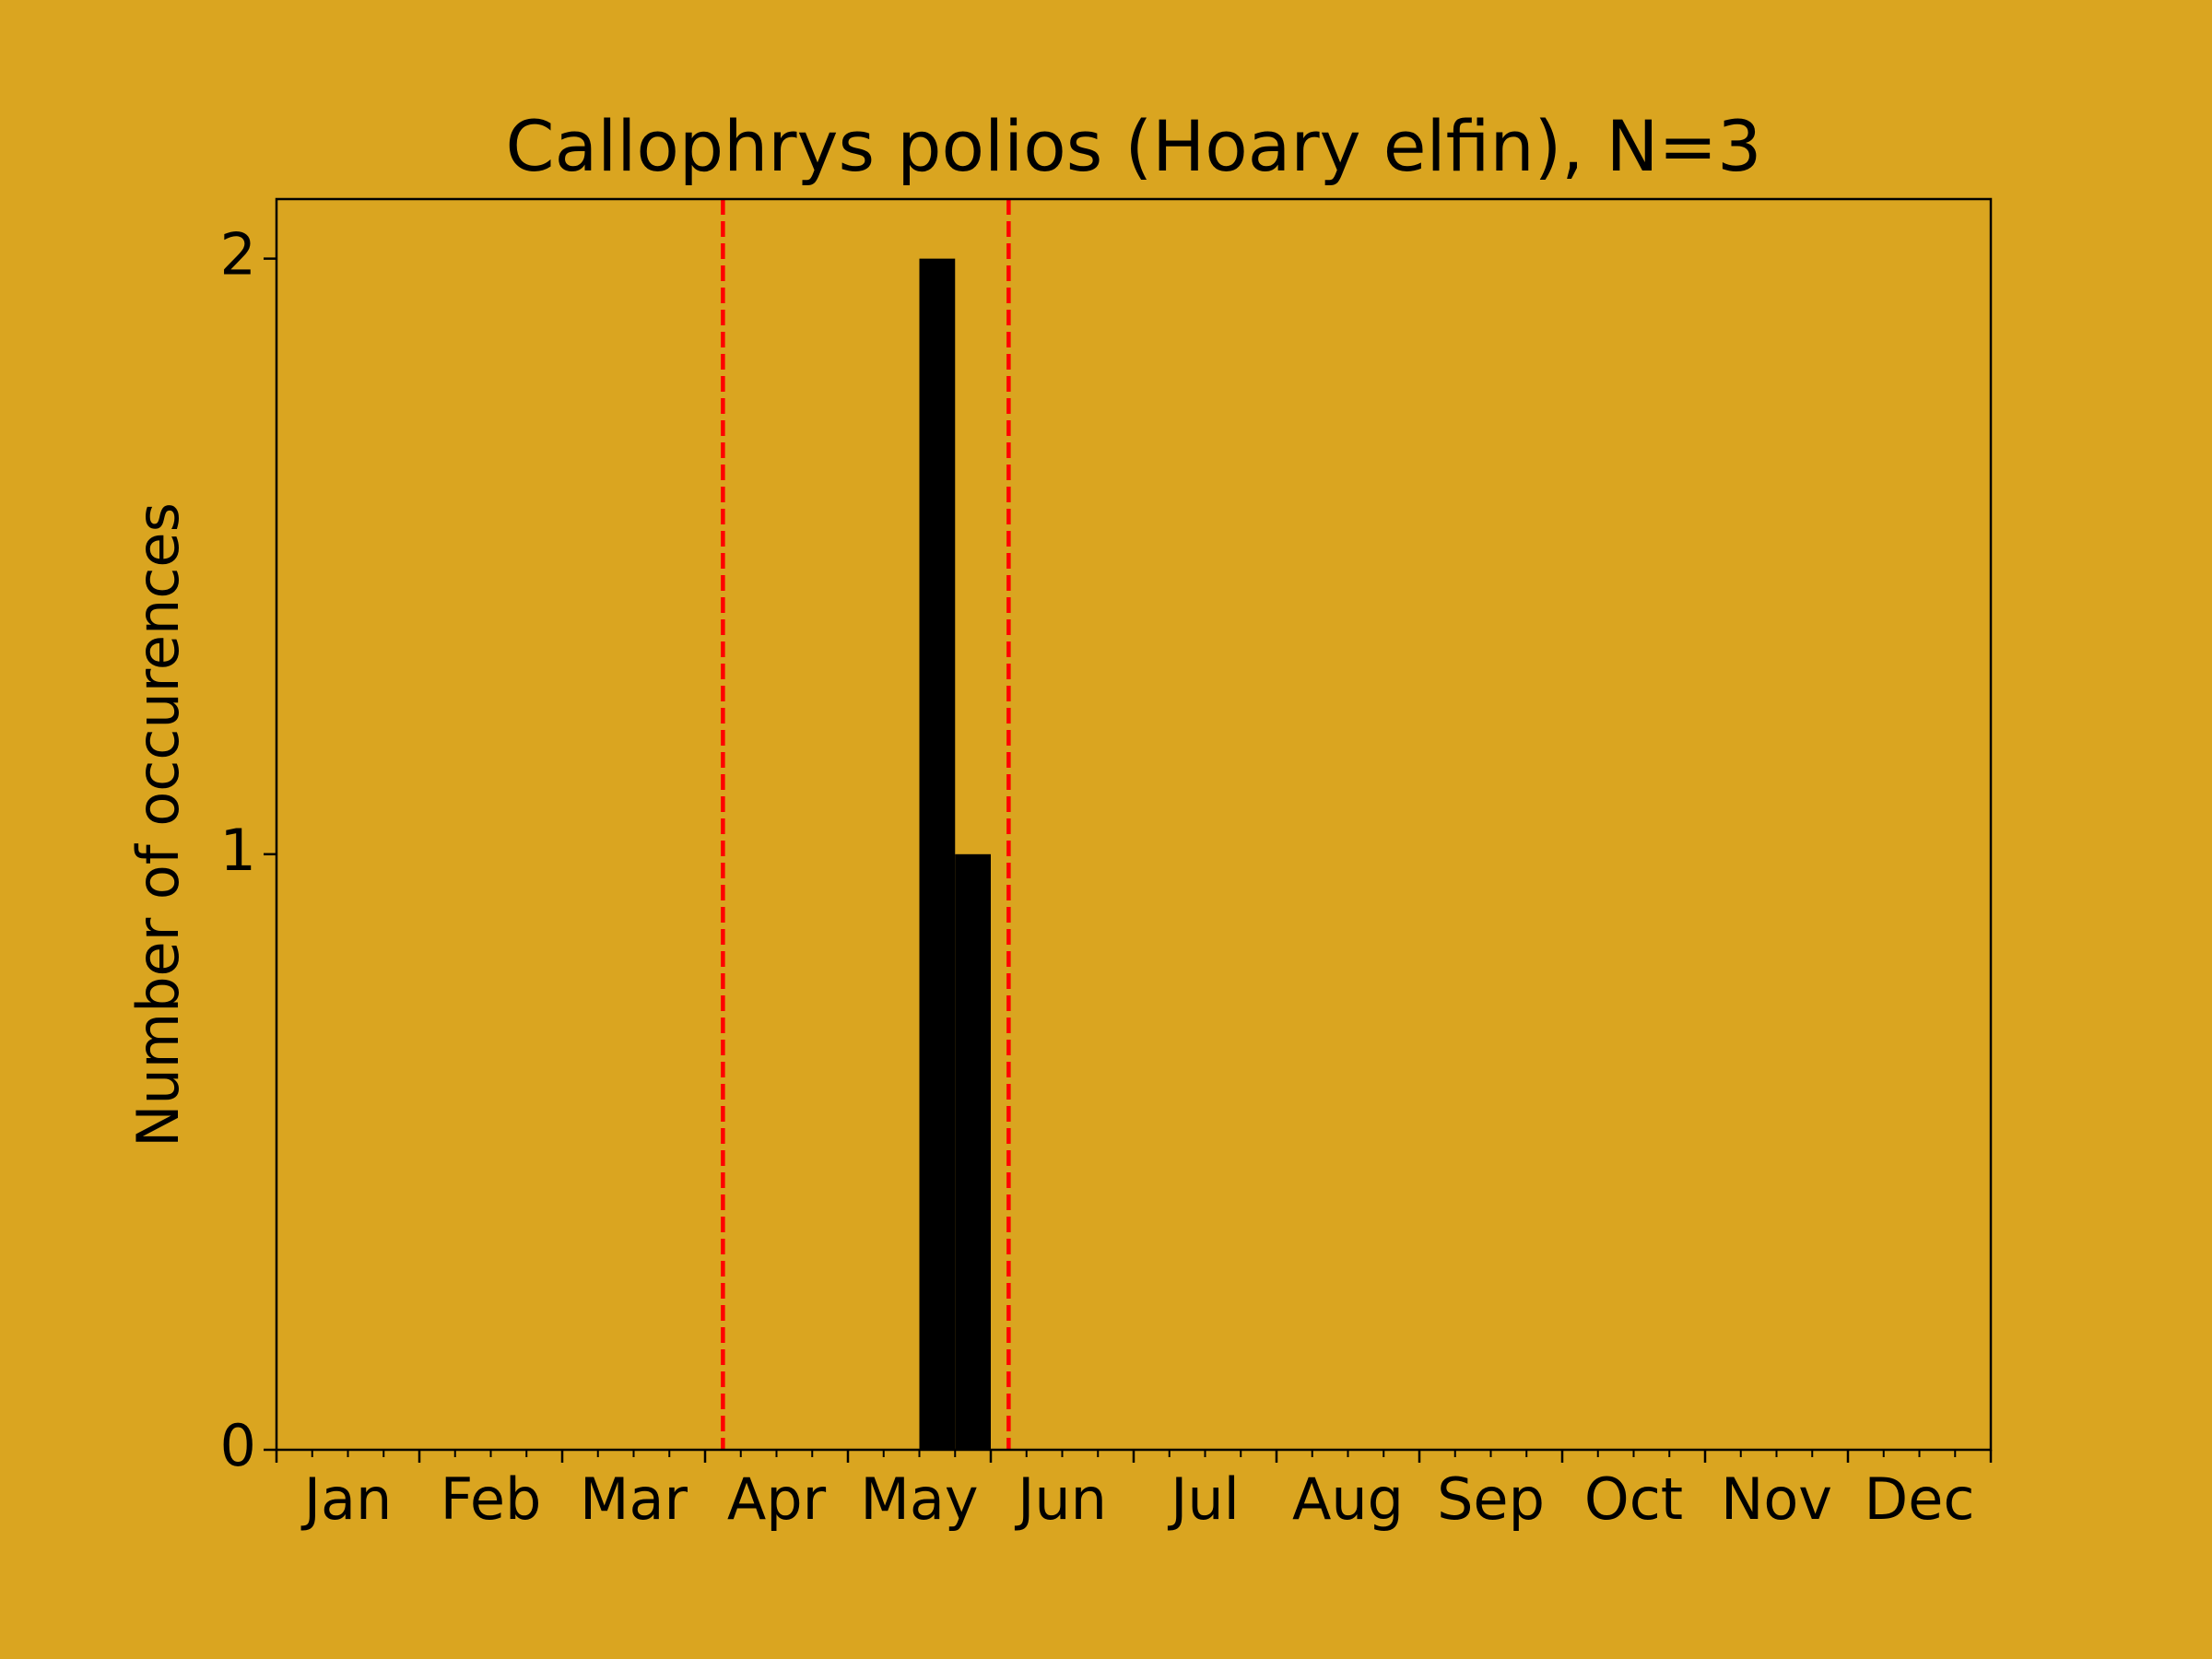  What do you see at coordinates (491, 1499) in the screenshot?
I see `x-tick-label: Feb` at bounding box center [491, 1499].